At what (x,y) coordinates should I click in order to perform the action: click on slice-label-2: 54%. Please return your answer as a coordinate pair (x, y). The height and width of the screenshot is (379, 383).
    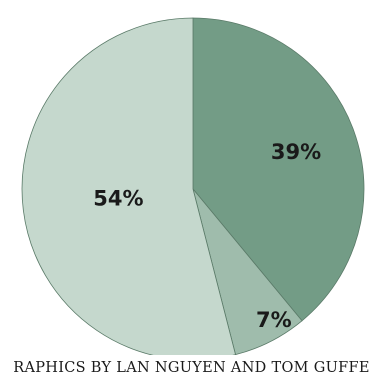
    Looking at the image, I should click on (118, 198).